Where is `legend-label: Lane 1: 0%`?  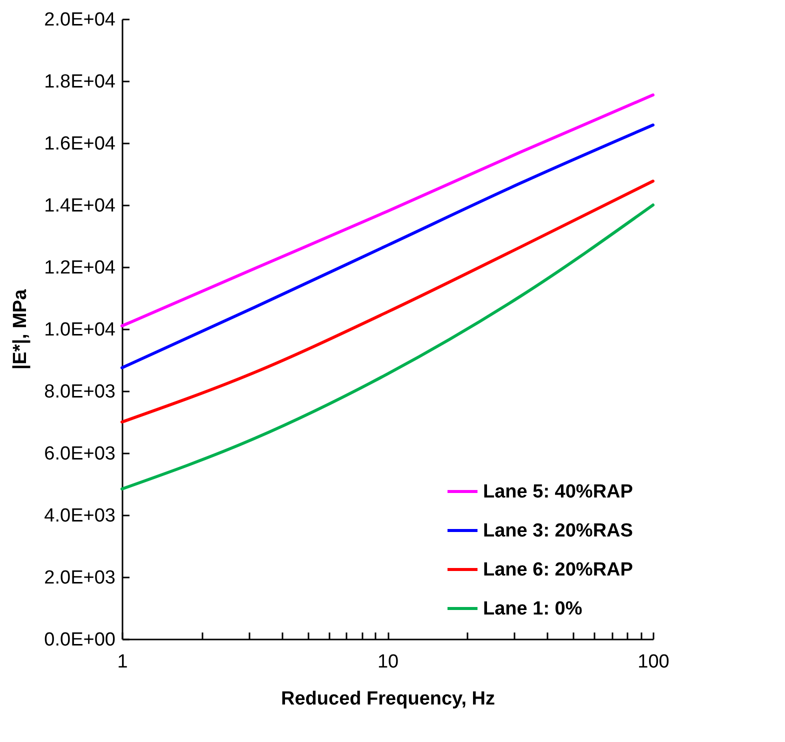 legend-label: Lane 1: 0% is located at coordinates (532, 609).